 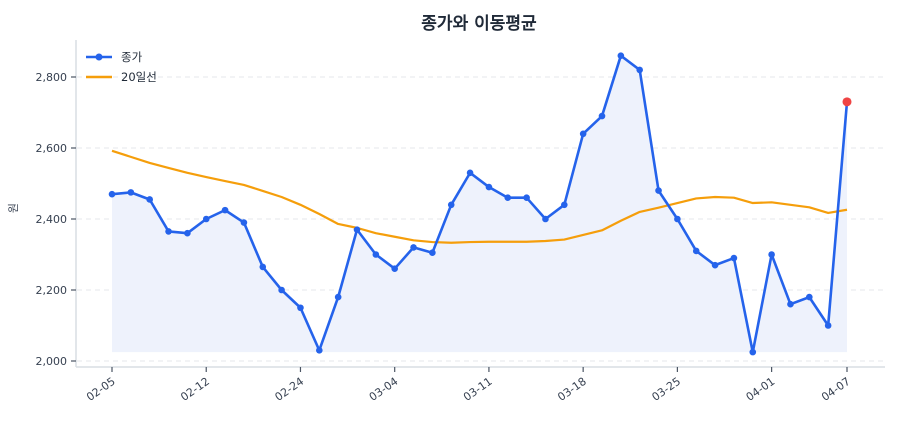 I want to click on legend-item-close: 종가, so click(x=114, y=57).